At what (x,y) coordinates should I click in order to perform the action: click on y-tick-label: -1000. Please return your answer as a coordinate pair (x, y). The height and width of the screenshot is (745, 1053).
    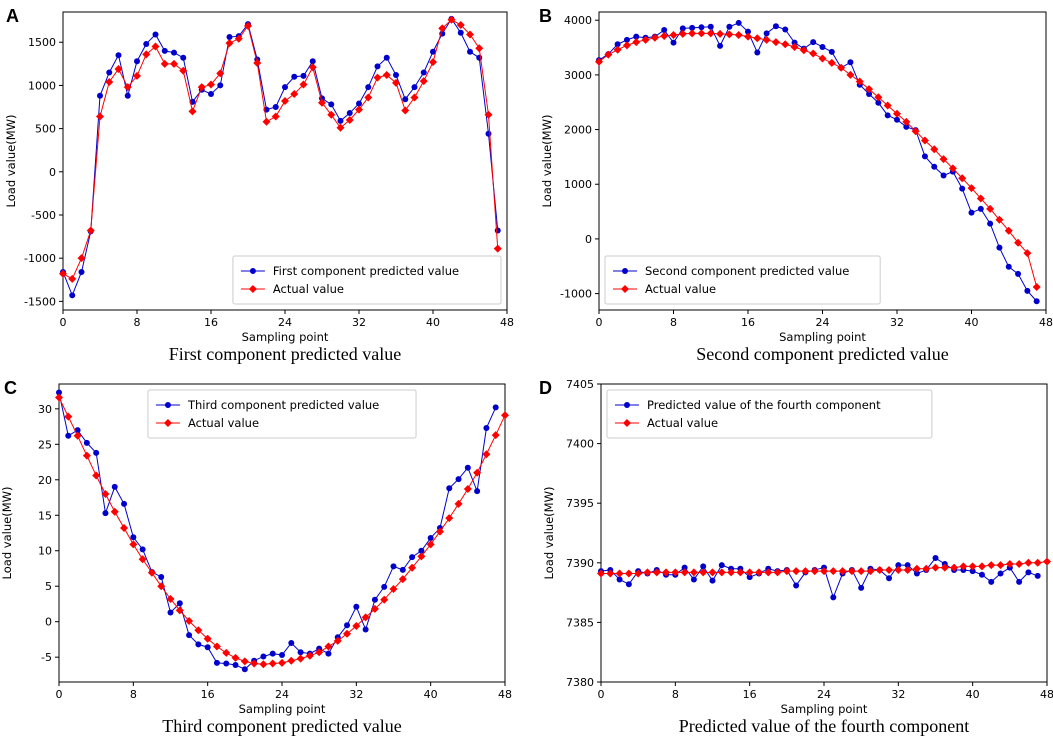
    Looking at the image, I should click on (40, 258).